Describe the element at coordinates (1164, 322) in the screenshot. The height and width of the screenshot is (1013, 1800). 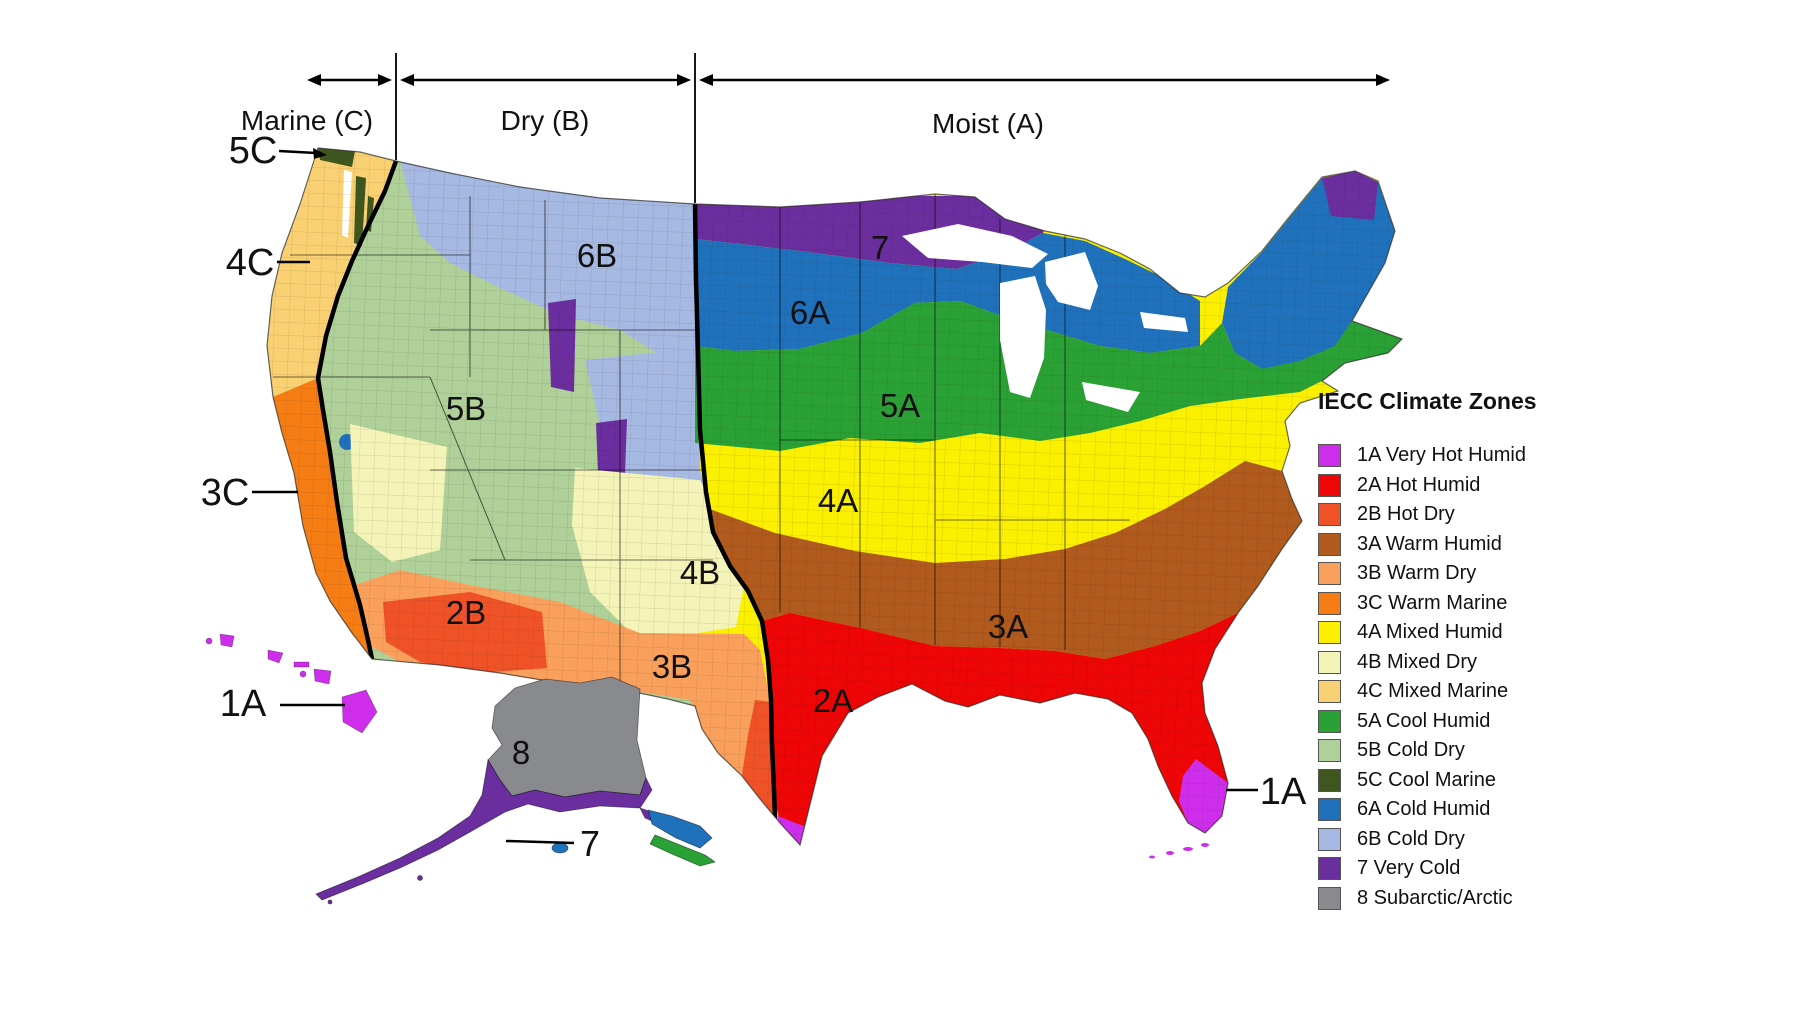
I see `lake-ontario` at that location.